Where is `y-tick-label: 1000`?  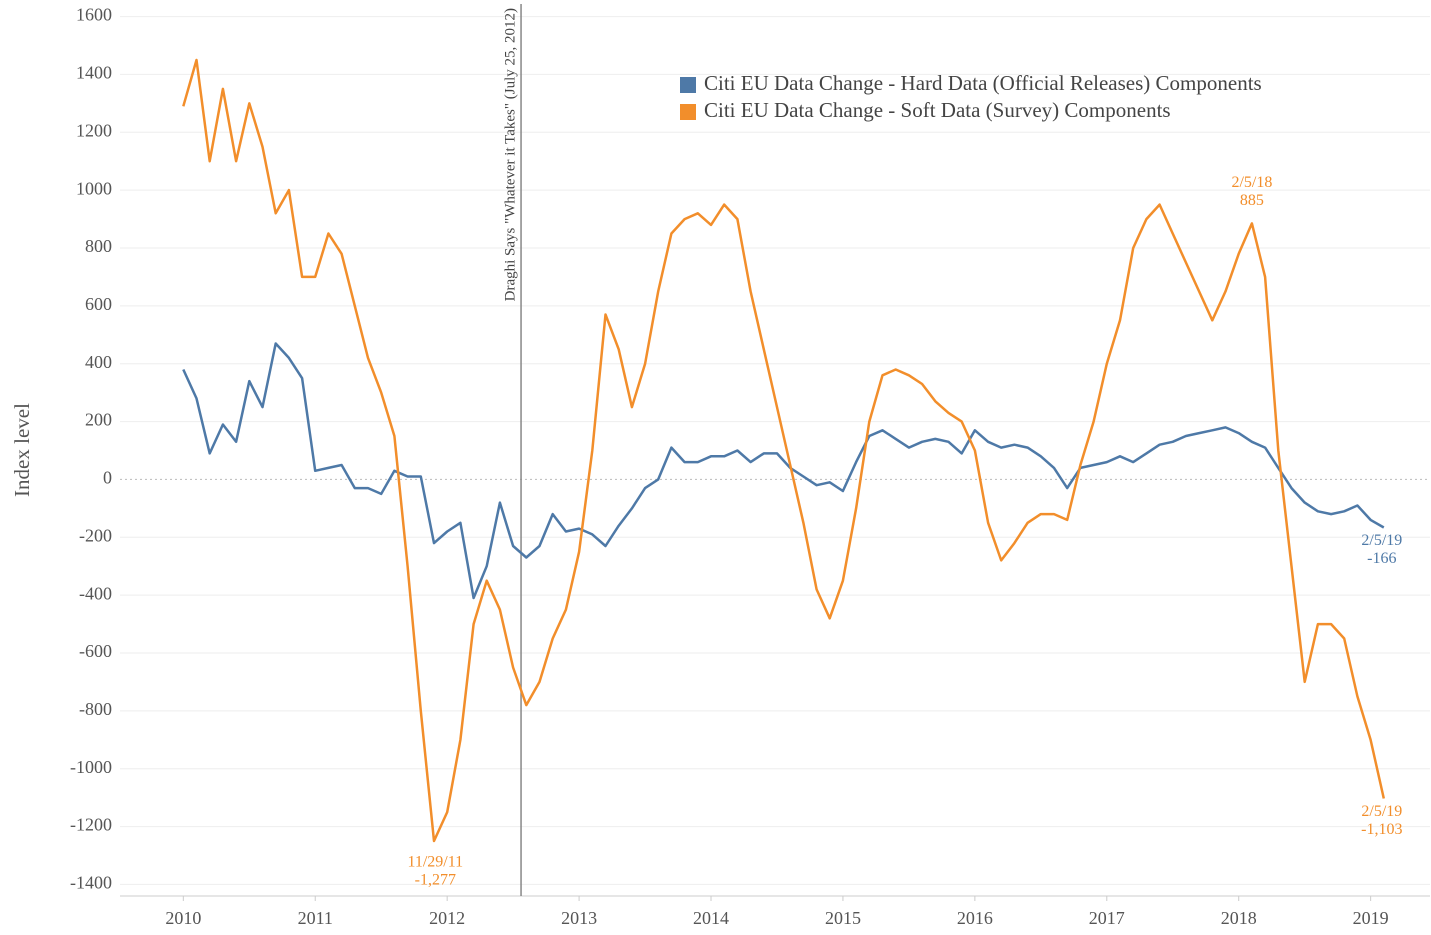 y-tick-label: 1000 is located at coordinates (94, 188).